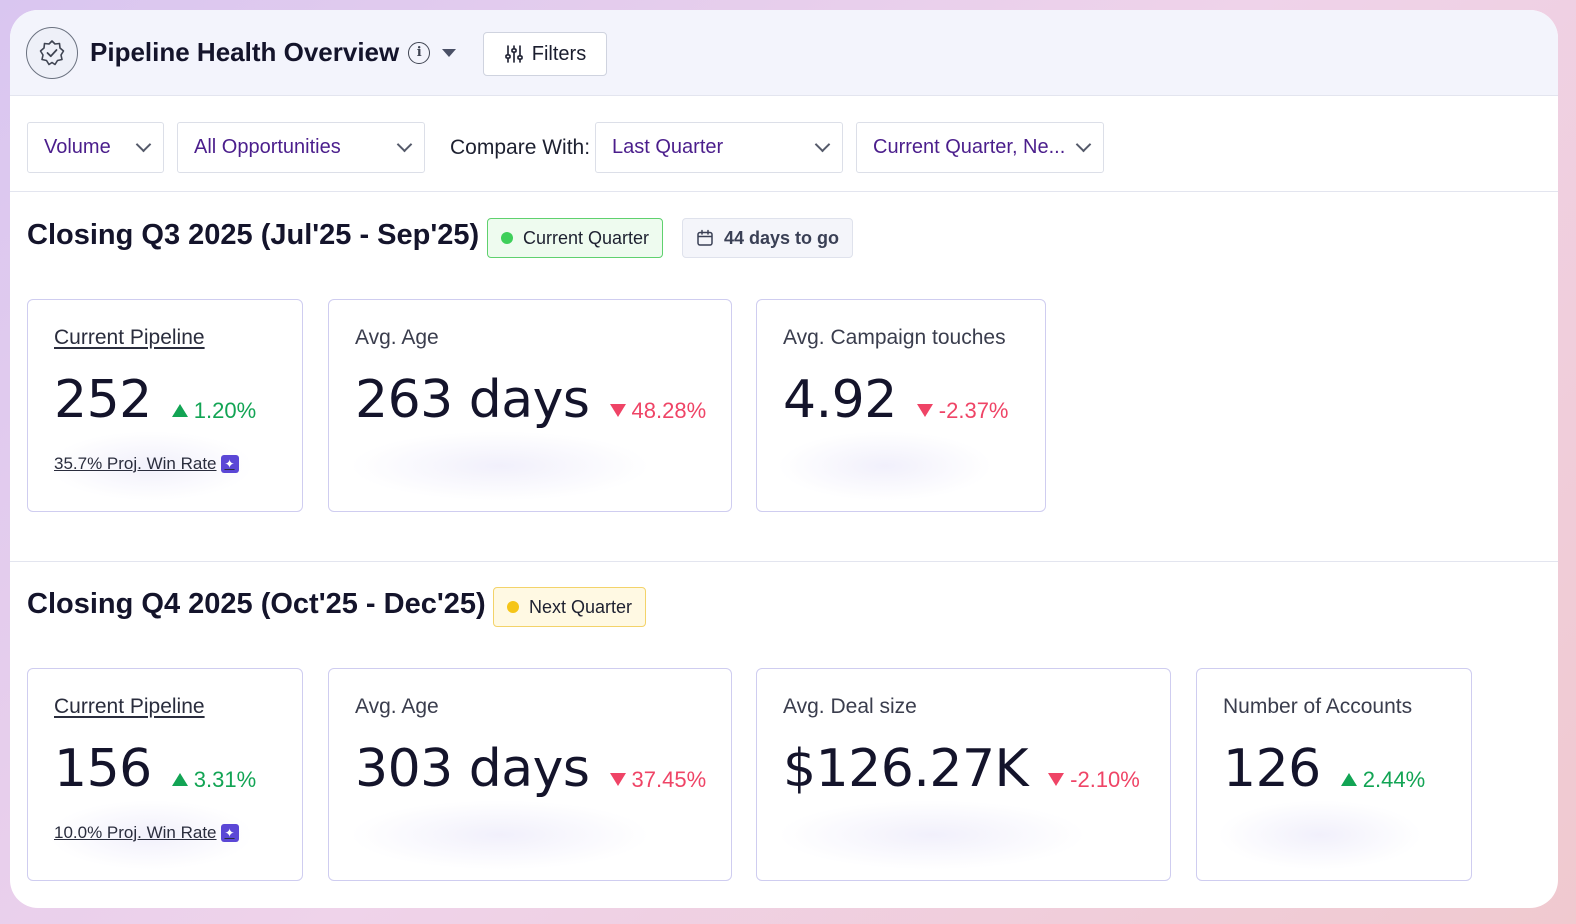 The width and height of the screenshot is (1576, 924). Describe the element at coordinates (225, 410) in the screenshot. I see `delta-value: 1.20%` at that location.